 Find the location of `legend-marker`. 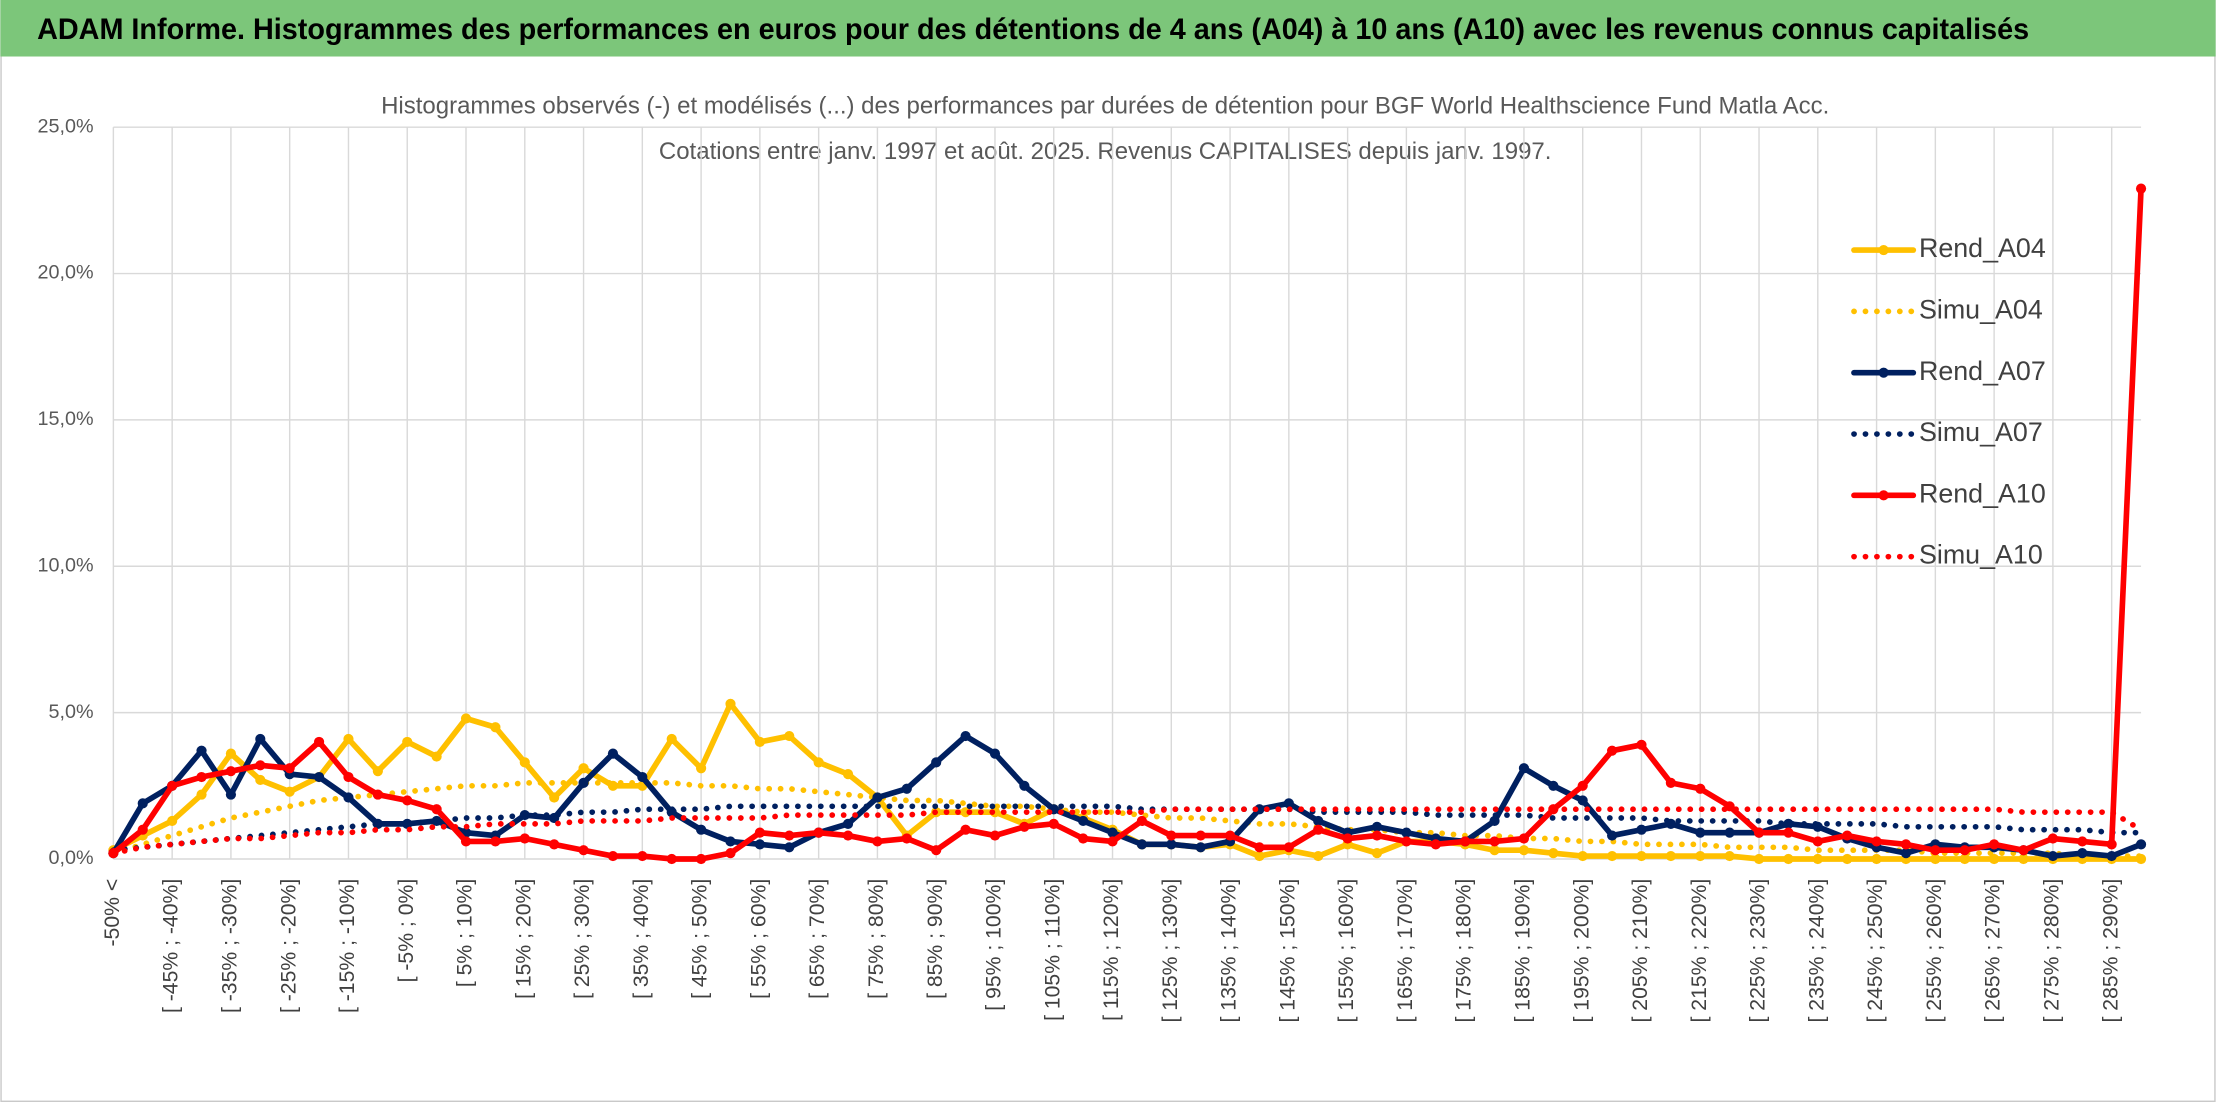

legend-marker is located at coordinates (1883, 250).